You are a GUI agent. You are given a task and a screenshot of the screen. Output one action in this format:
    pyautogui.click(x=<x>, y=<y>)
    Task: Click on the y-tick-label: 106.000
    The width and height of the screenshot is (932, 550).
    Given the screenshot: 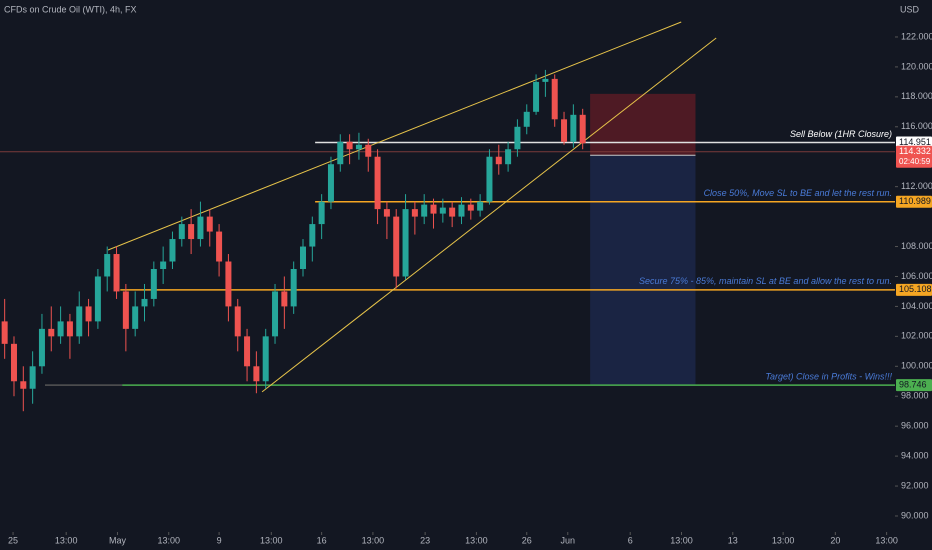 What is the action you would take?
    pyautogui.click(x=916, y=276)
    